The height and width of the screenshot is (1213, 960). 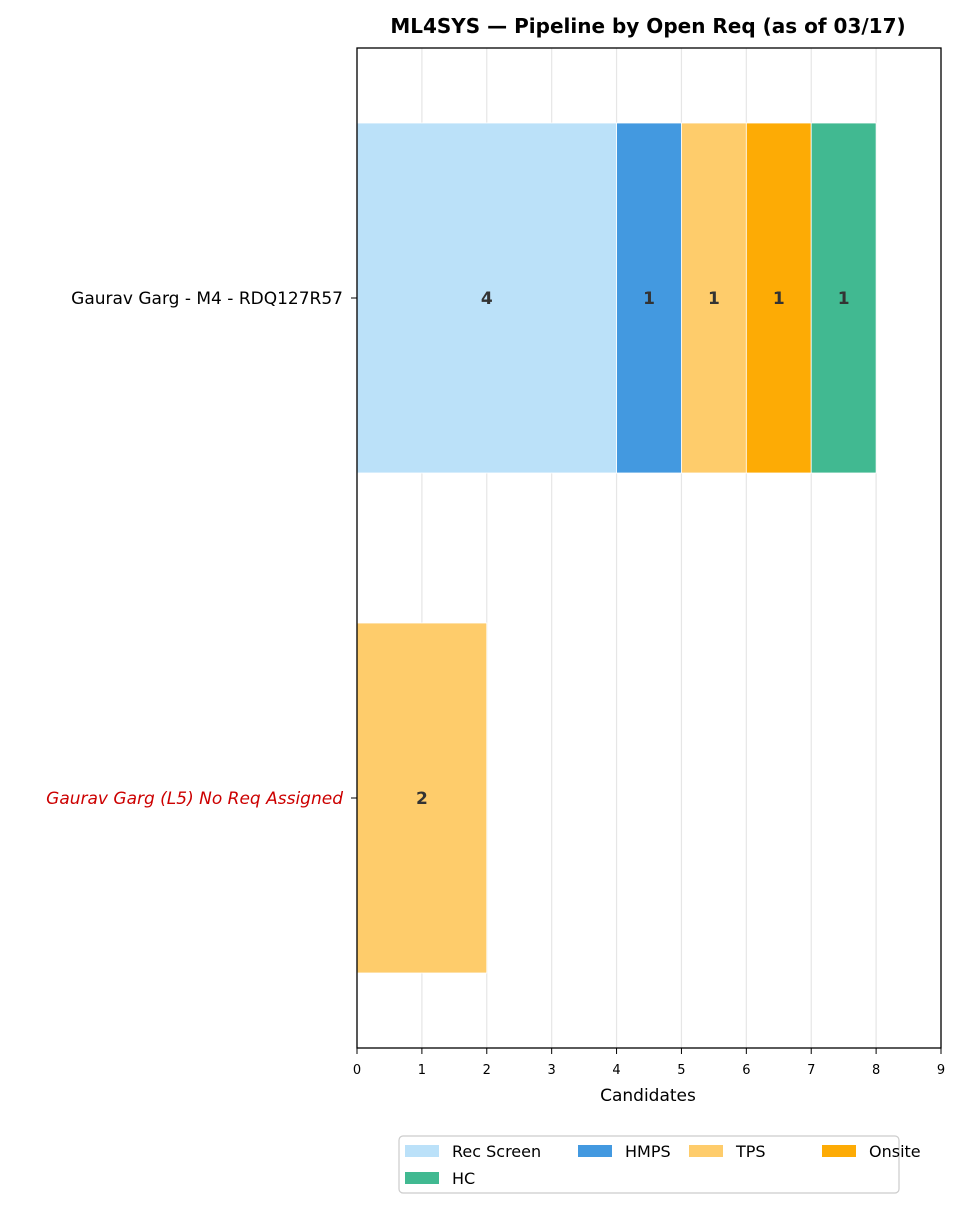 What do you see at coordinates (811, 1070) in the screenshot?
I see `x-tick-label: 7` at bounding box center [811, 1070].